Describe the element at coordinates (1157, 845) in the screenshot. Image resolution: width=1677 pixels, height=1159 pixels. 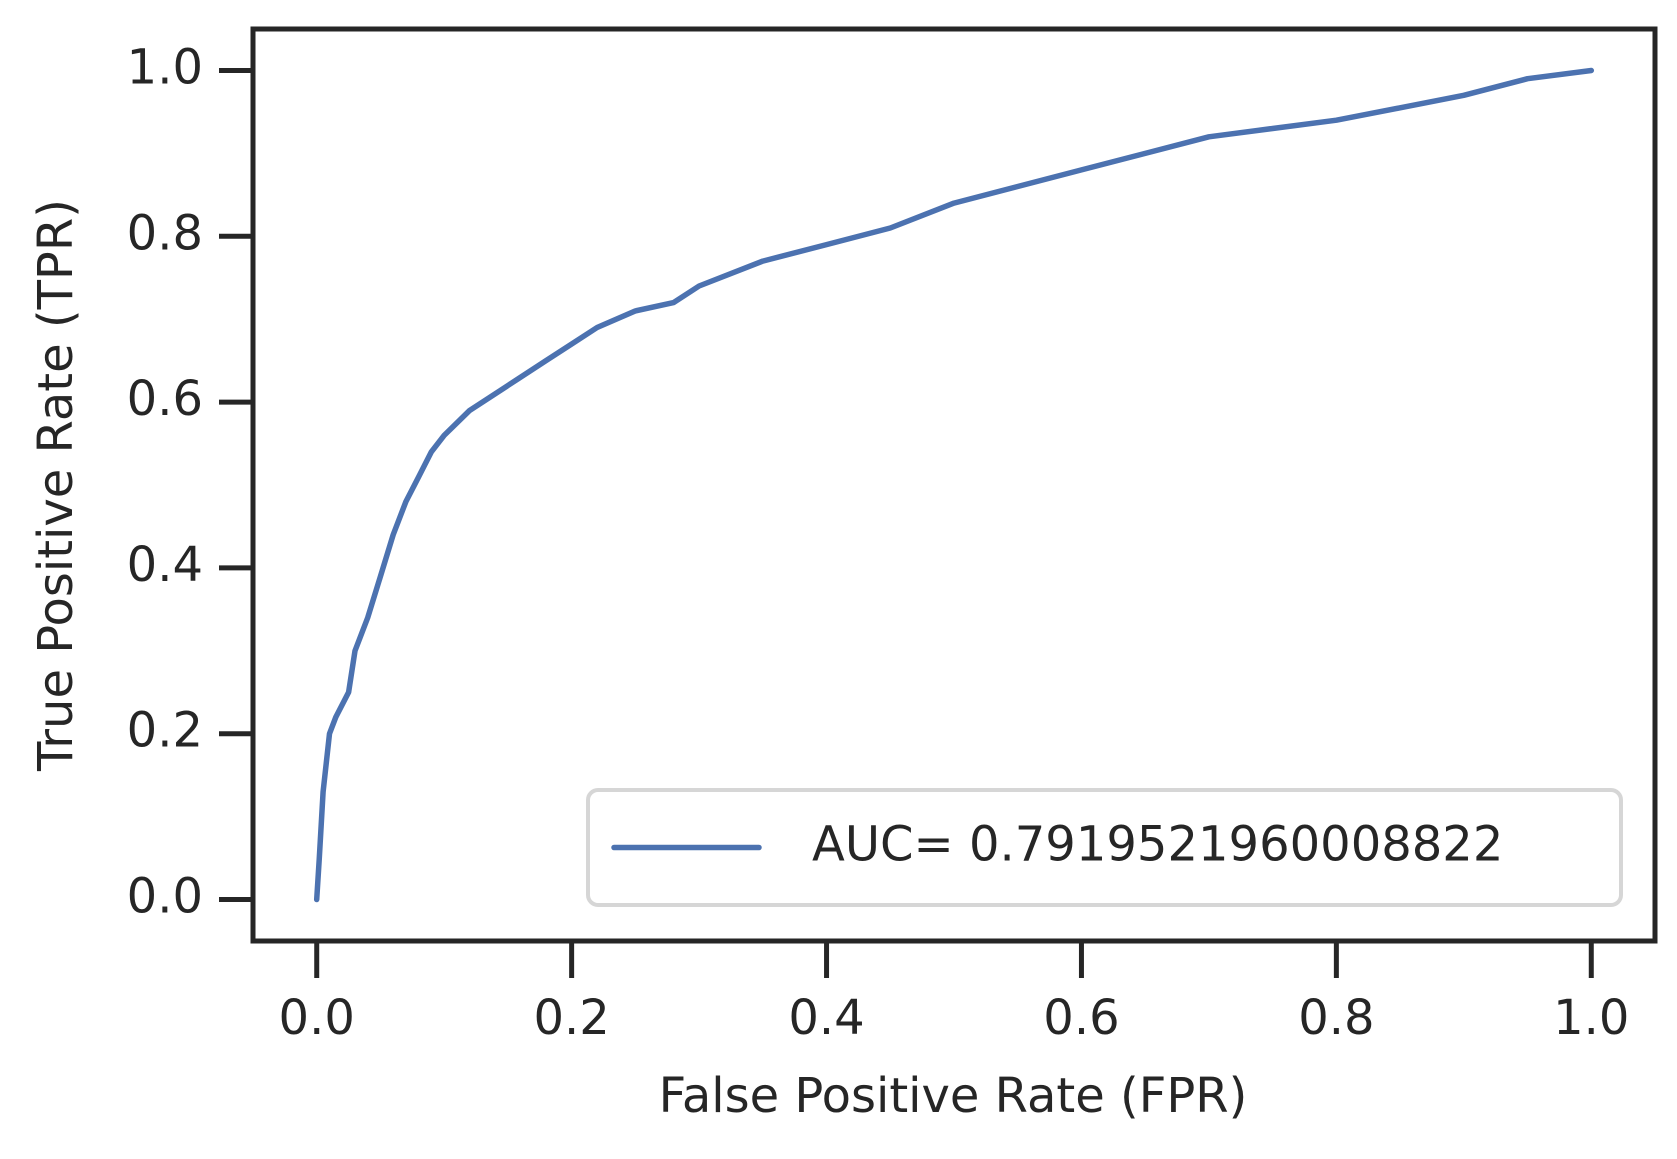
I see `legend-label: AUC= 0.7919521960008822` at that location.